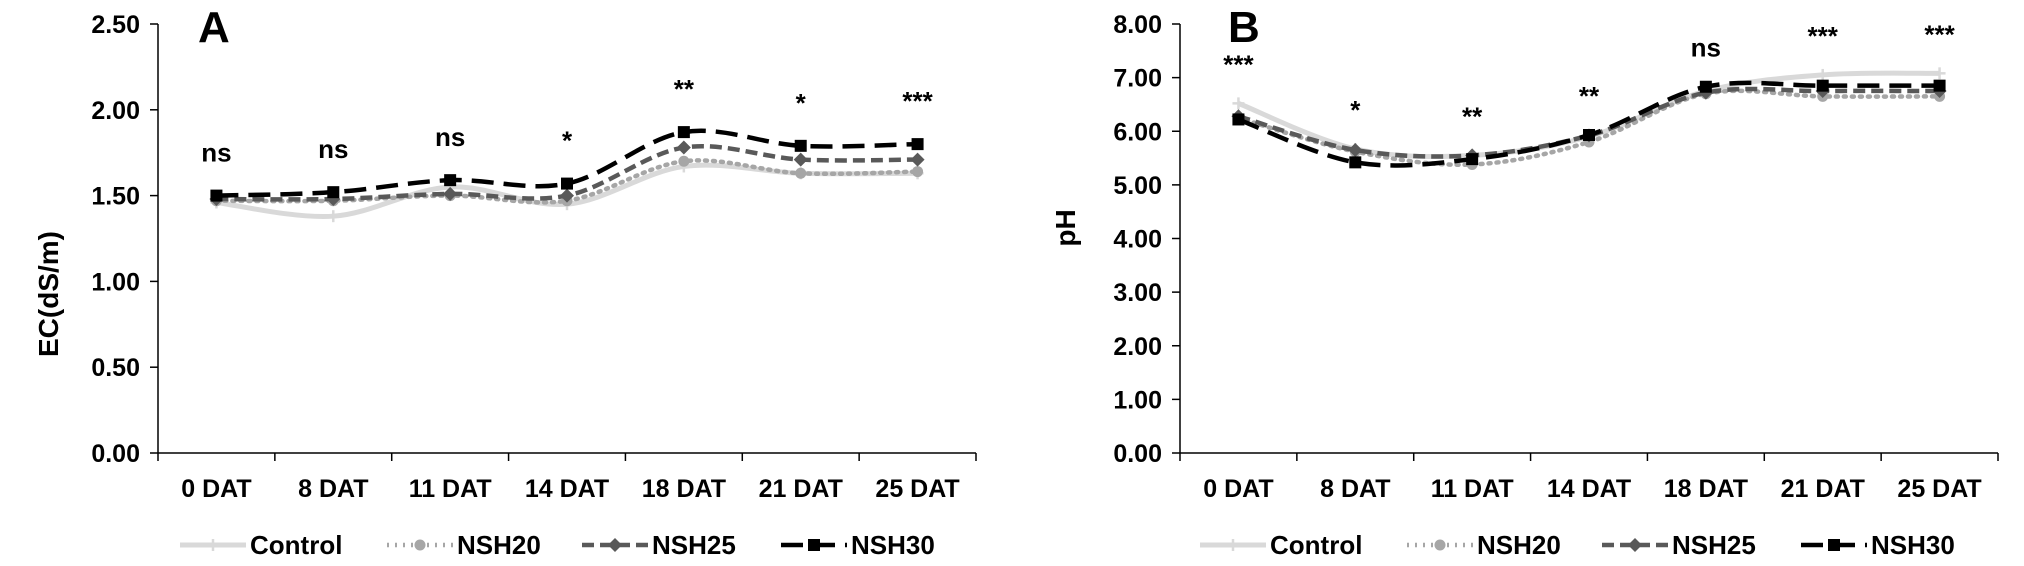  I want to click on legend-swatch-marker-control-a, so click(213, 545).